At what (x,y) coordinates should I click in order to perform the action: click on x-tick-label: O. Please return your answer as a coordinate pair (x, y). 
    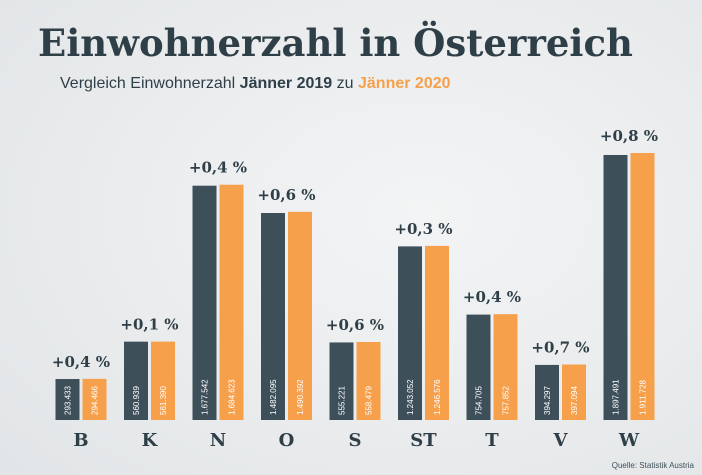
    Looking at the image, I should click on (287, 440).